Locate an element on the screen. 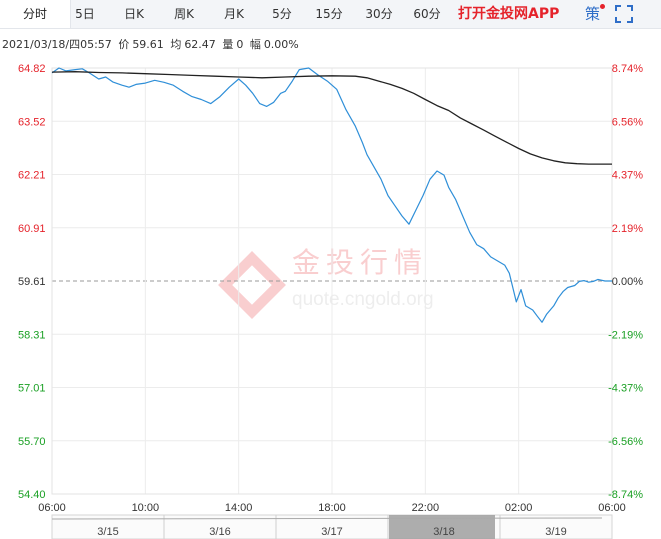 The height and width of the screenshot is (539, 661). watermark-brand: 金投行情 is located at coordinates (360, 262).